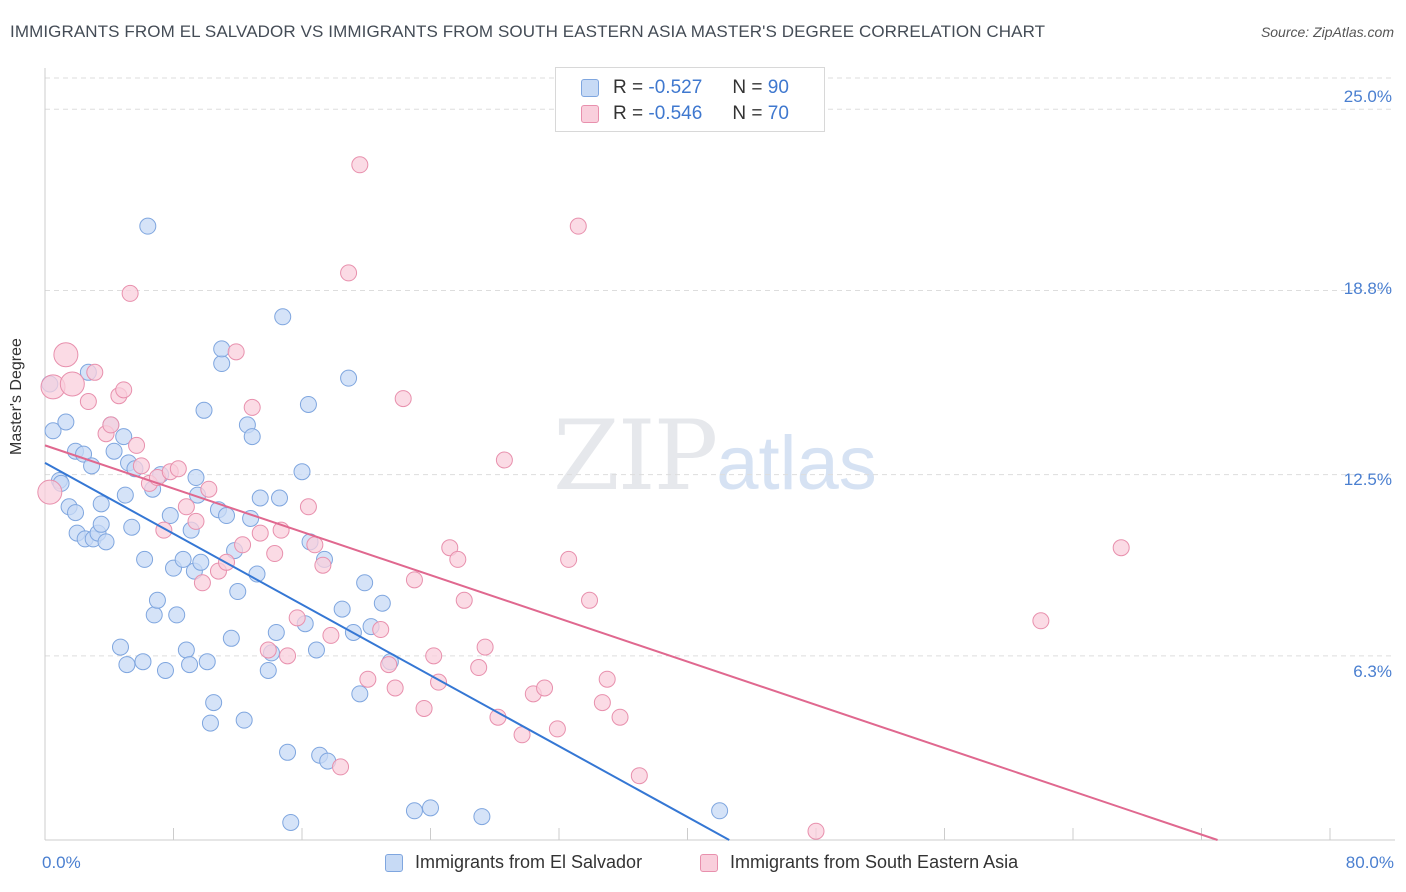 The width and height of the screenshot is (1406, 892). What do you see at coordinates (1372, 671) in the screenshot?
I see `y-tick-label: 6.3%` at bounding box center [1372, 671].